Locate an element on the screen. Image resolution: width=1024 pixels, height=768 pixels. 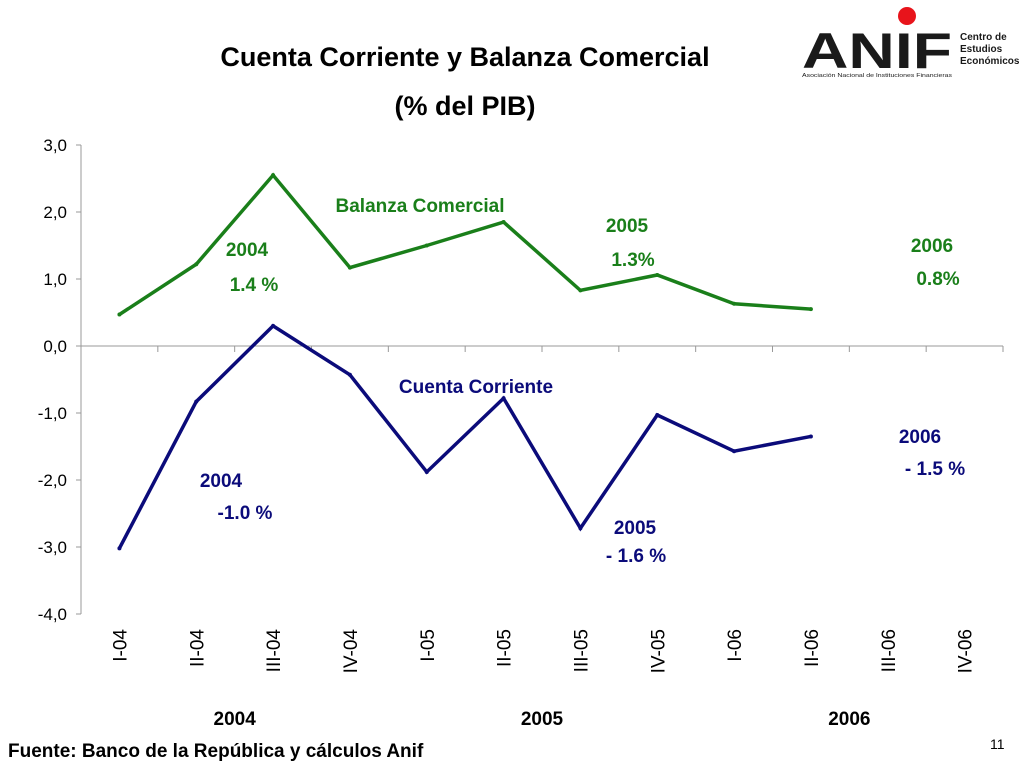
page-number: 11 is located at coordinates (997, 744).